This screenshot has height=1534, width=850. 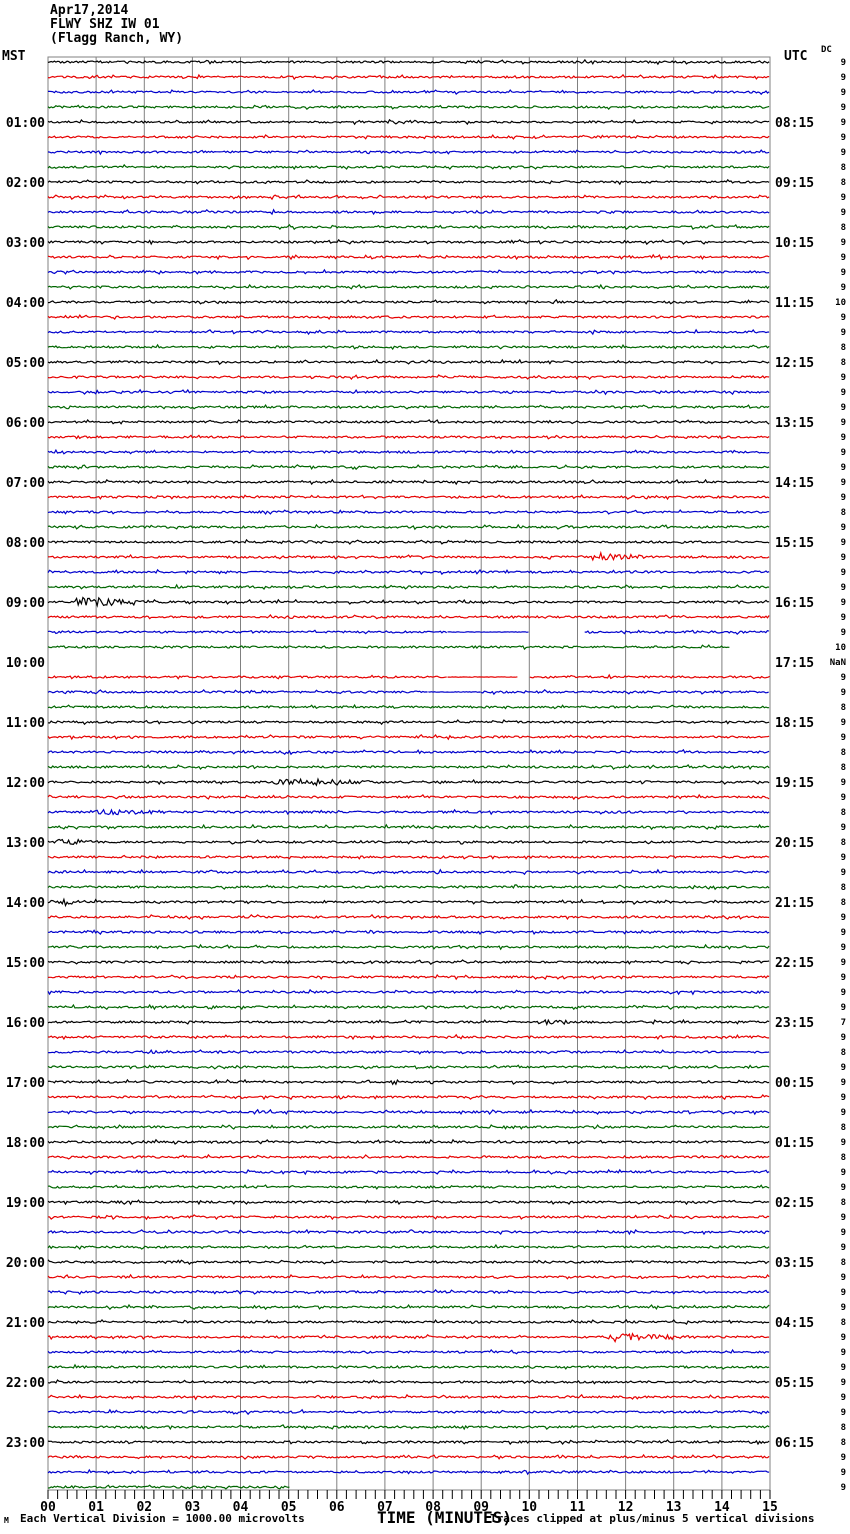 What do you see at coordinates (770, 1507) in the screenshot?
I see `x-tick-label: 15` at bounding box center [770, 1507].